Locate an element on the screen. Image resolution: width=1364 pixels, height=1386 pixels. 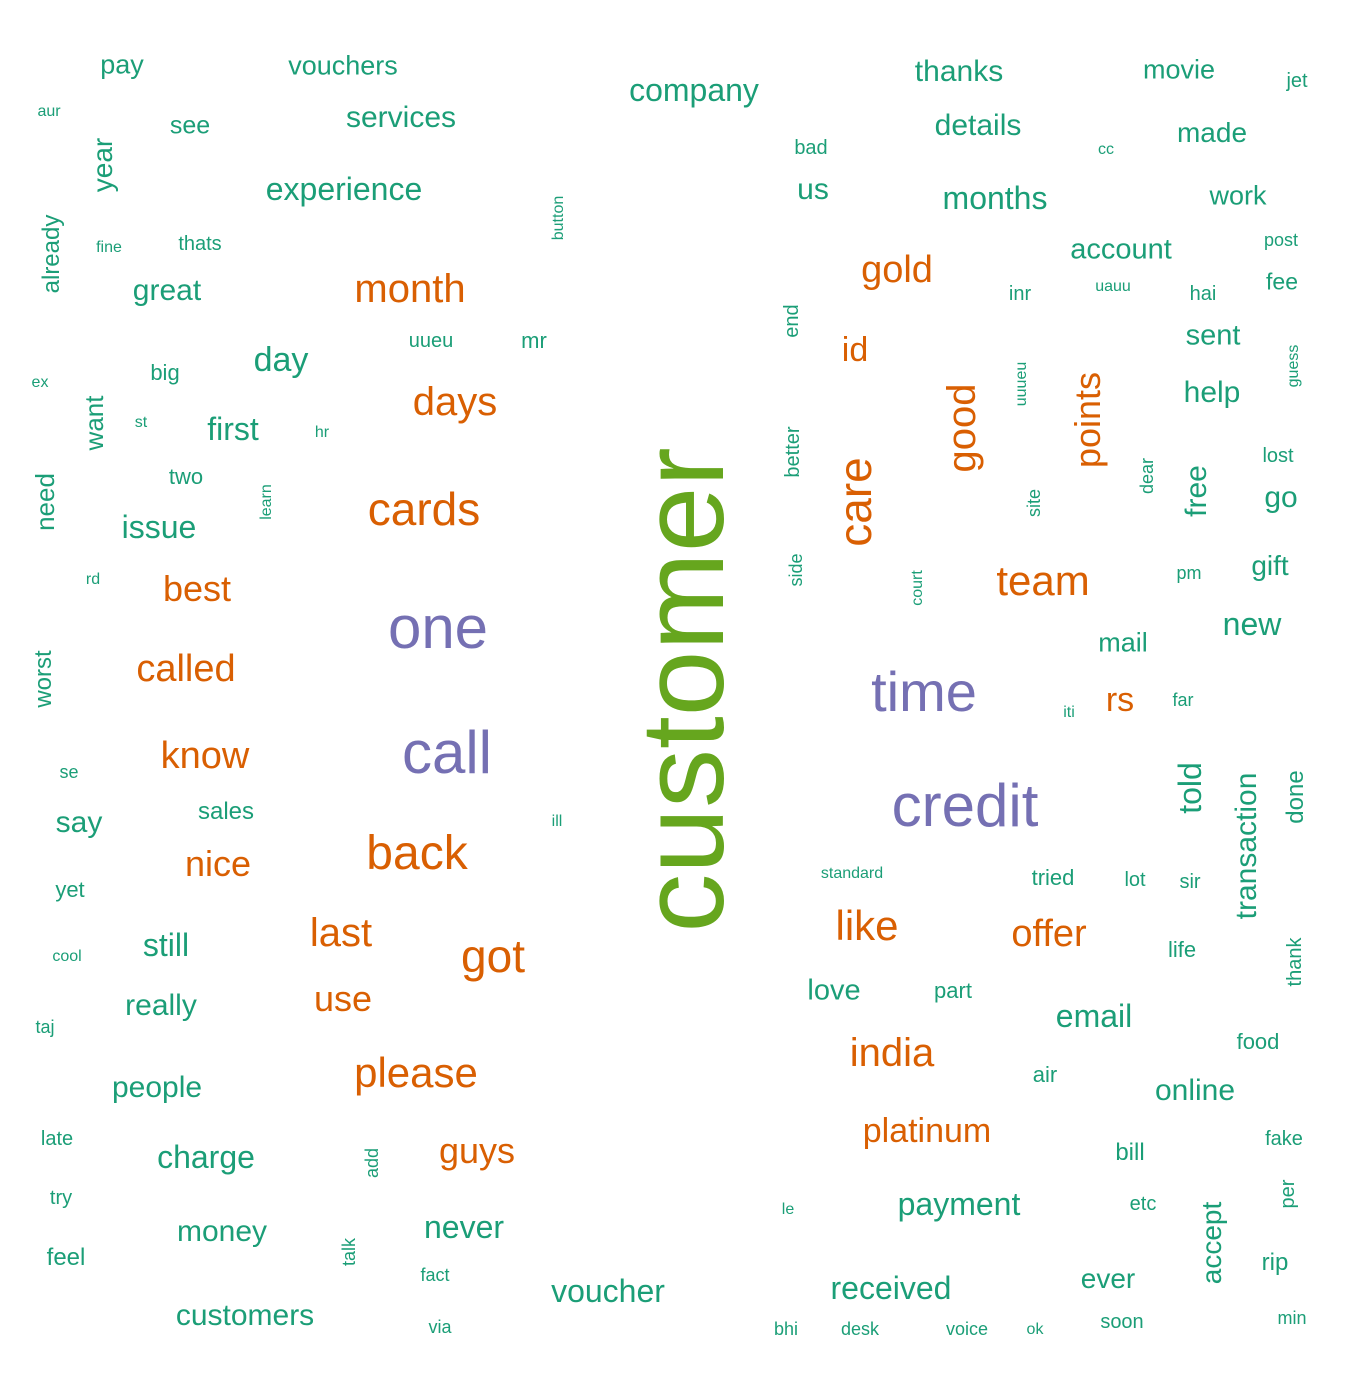
word-made: made is located at coordinates (1212, 133).